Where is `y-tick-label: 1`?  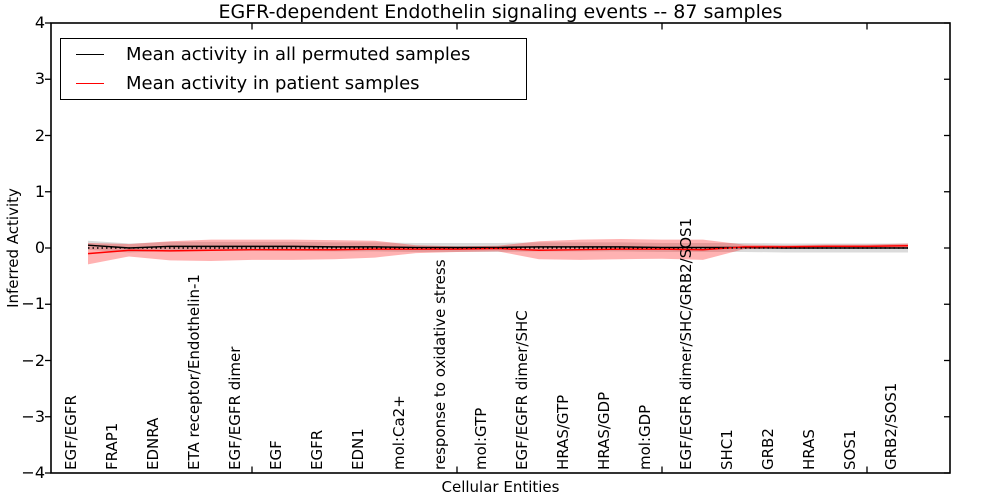 y-tick-label: 1 is located at coordinates (39, 191).